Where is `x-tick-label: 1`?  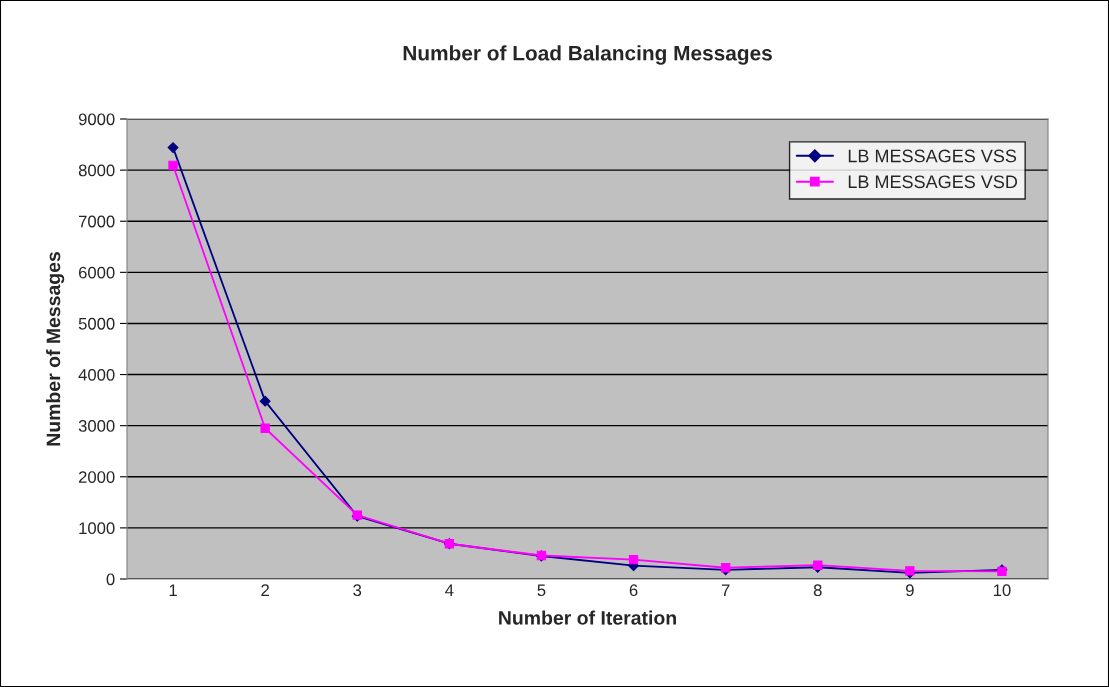 x-tick-label: 1 is located at coordinates (173, 590).